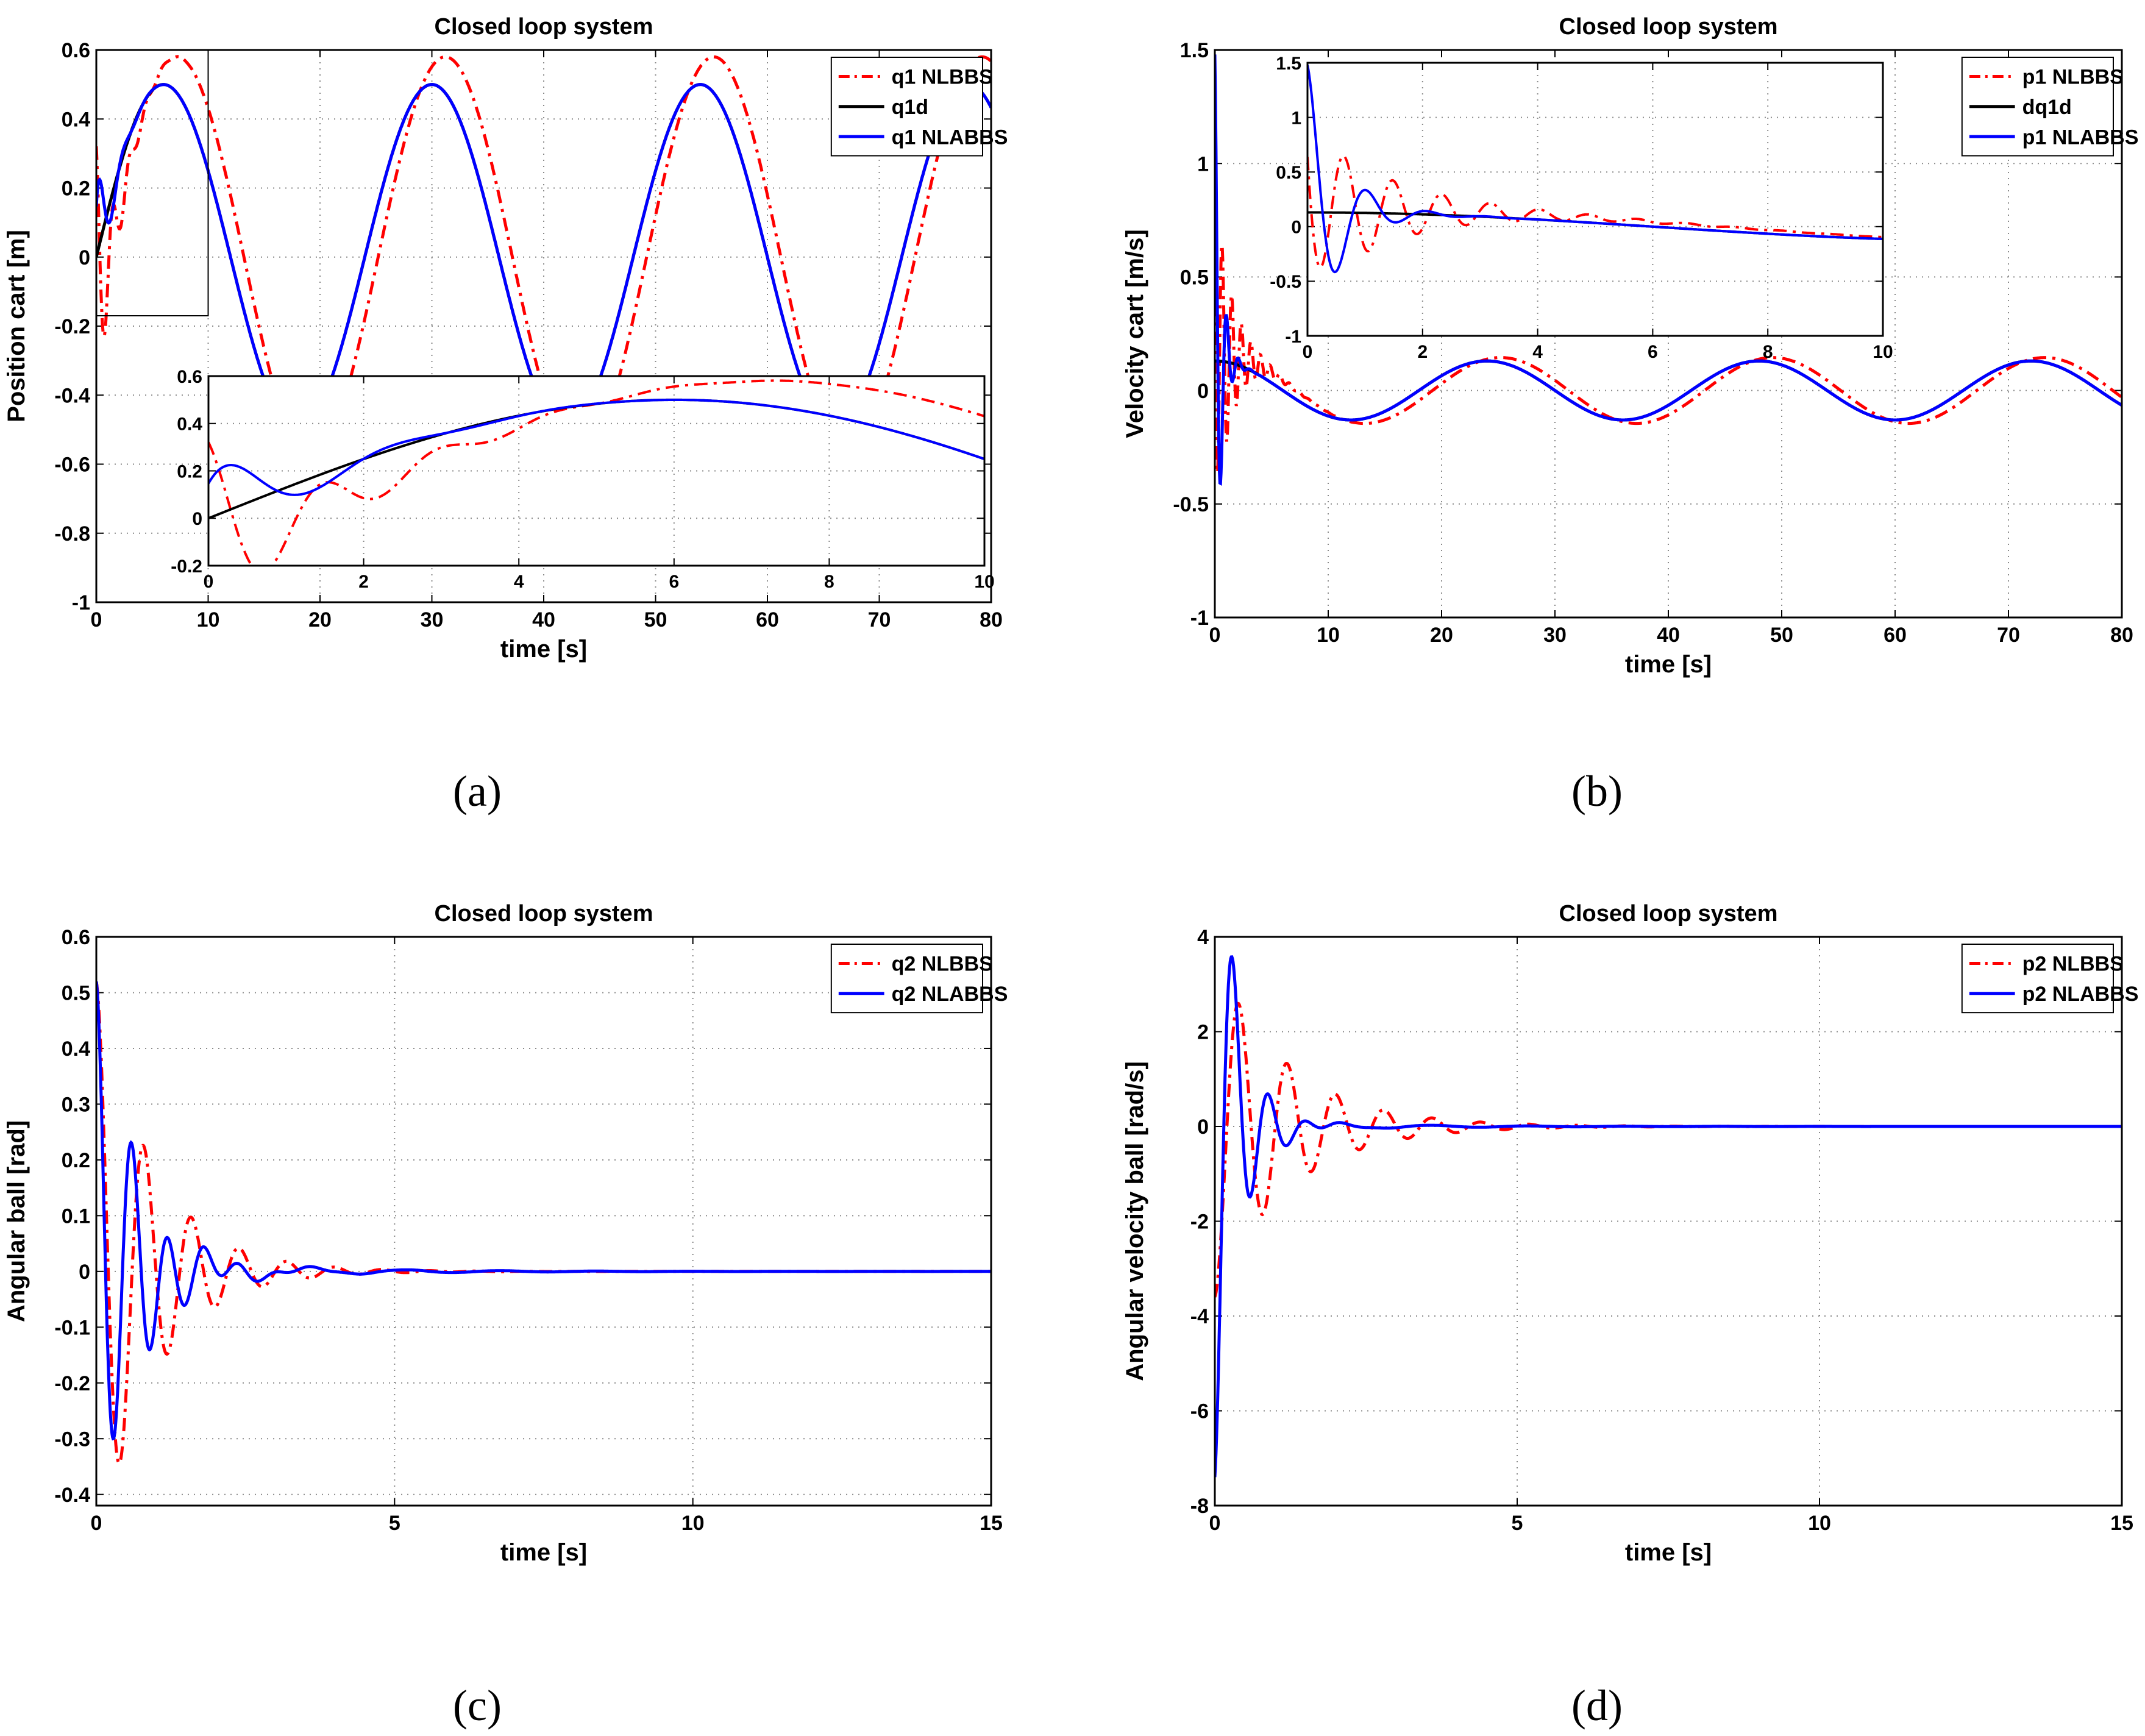  What do you see at coordinates (76, 993) in the screenshot?
I see `chart-c-ytick-label: 0.5` at bounding box center [76, 993].